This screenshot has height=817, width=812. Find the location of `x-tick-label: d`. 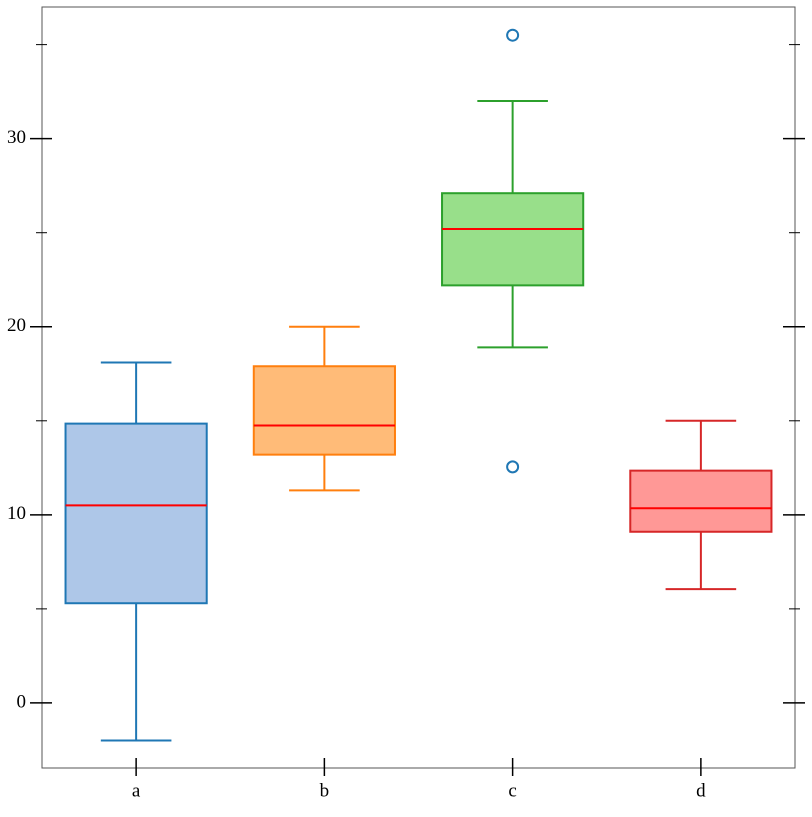

x-tick-label: d is located at coordinates (701, 790).